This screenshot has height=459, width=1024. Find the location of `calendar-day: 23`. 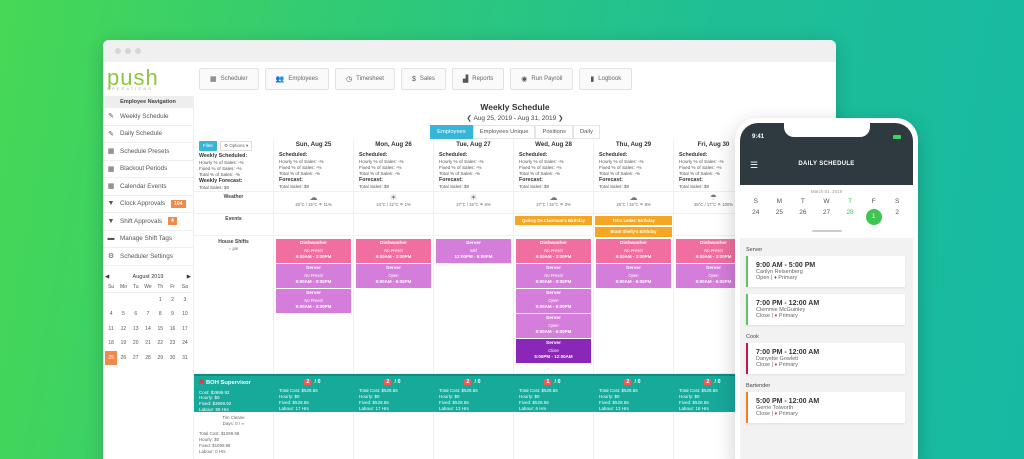

calendar-day: 23 is located at coordinates (172, 343).